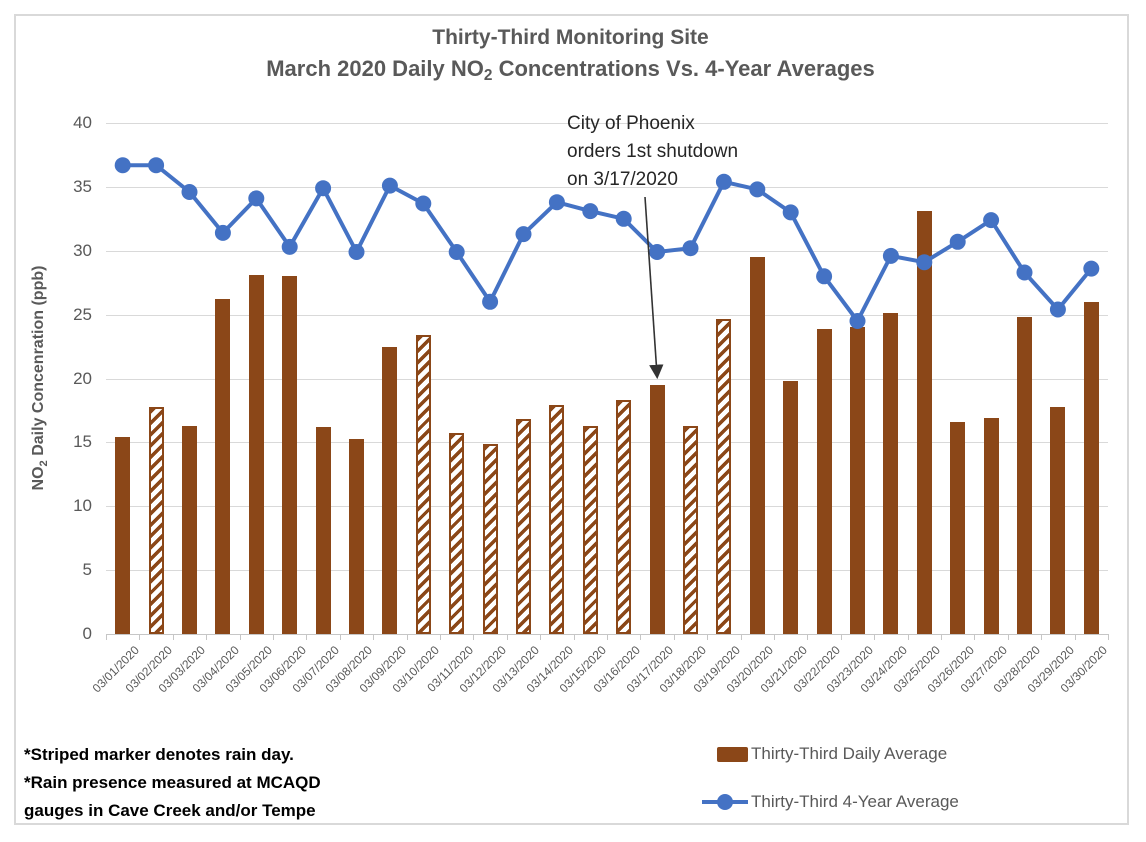  Describe the element at coordinates (82, 442) in the screenshot. I see `y-tick-label-15: 15` at that location.